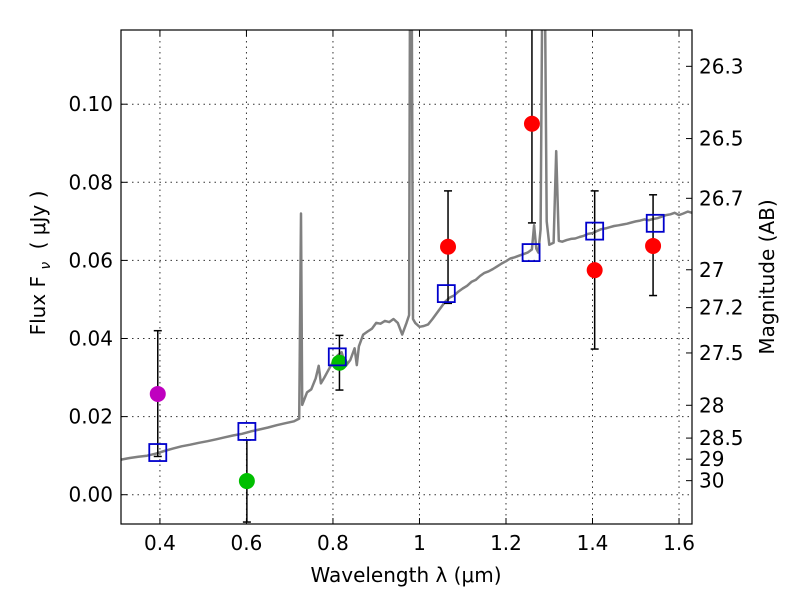 The width and height of the screenshot is (800, 600). What do you see at coordinates (721, 66) in the screenshot?
I see `y2-tick-label: 26.3` at bounding box center [721, 66].